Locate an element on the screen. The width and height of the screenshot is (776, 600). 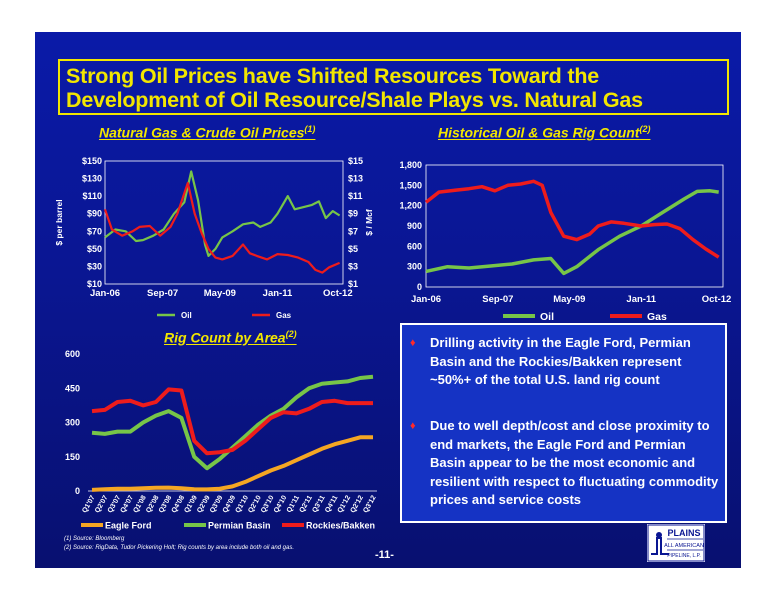
y2-tick-label: $13 is located at coordinates (355, 179).